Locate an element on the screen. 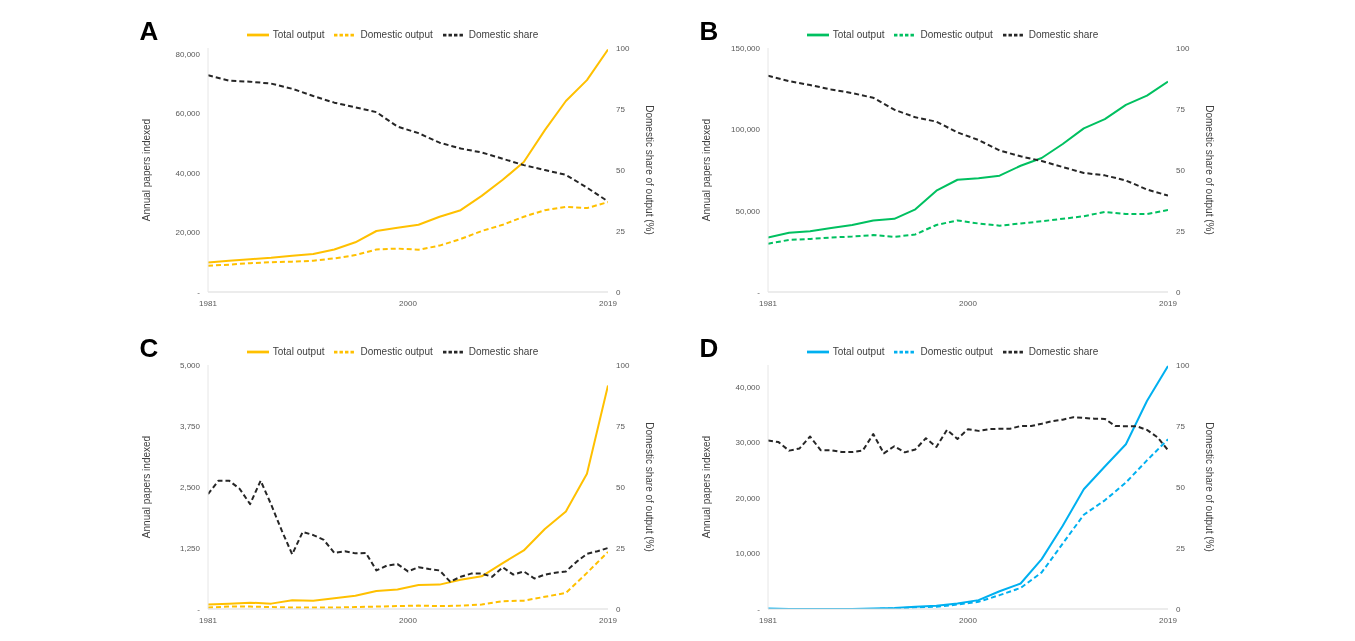  y-tick-label: 2,500 is located at coordinates (190, 487).